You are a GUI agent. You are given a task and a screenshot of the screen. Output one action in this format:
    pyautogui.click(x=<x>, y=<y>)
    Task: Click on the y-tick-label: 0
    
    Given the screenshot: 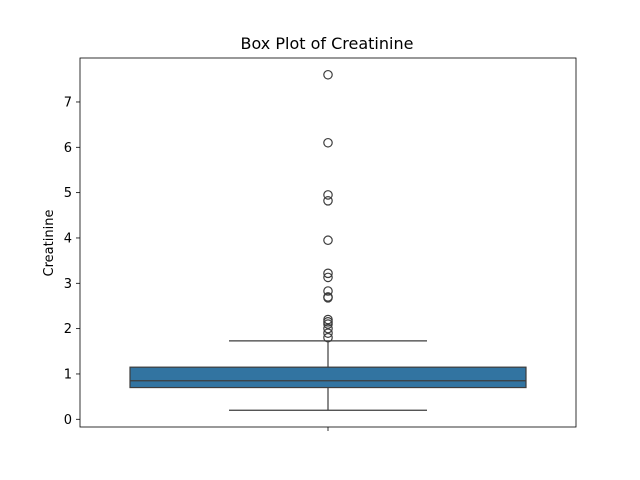 What is the action you would take?
    pyautogui.click(x=68, y=420)
    